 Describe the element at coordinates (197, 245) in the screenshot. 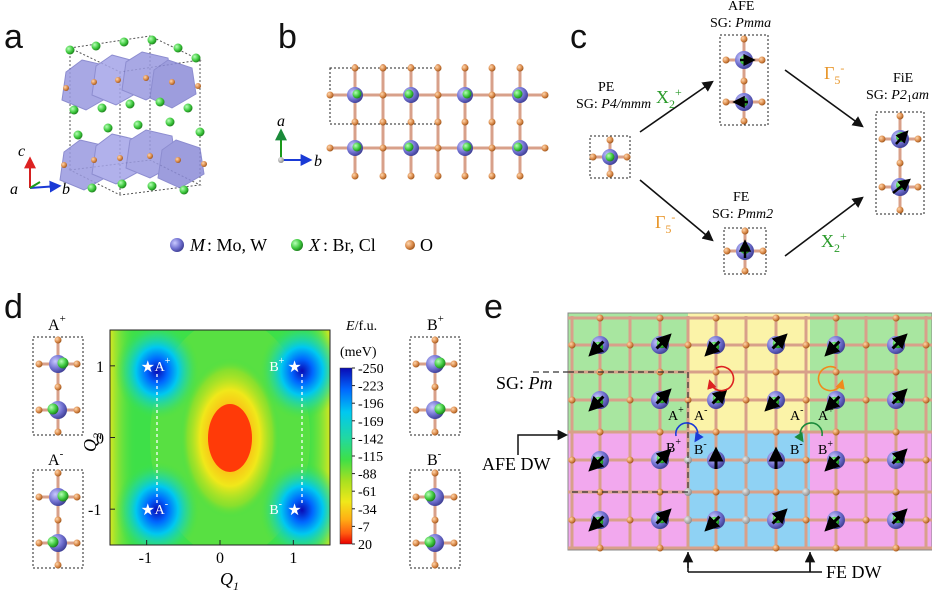

I see `legend-m-label: M` at that location.